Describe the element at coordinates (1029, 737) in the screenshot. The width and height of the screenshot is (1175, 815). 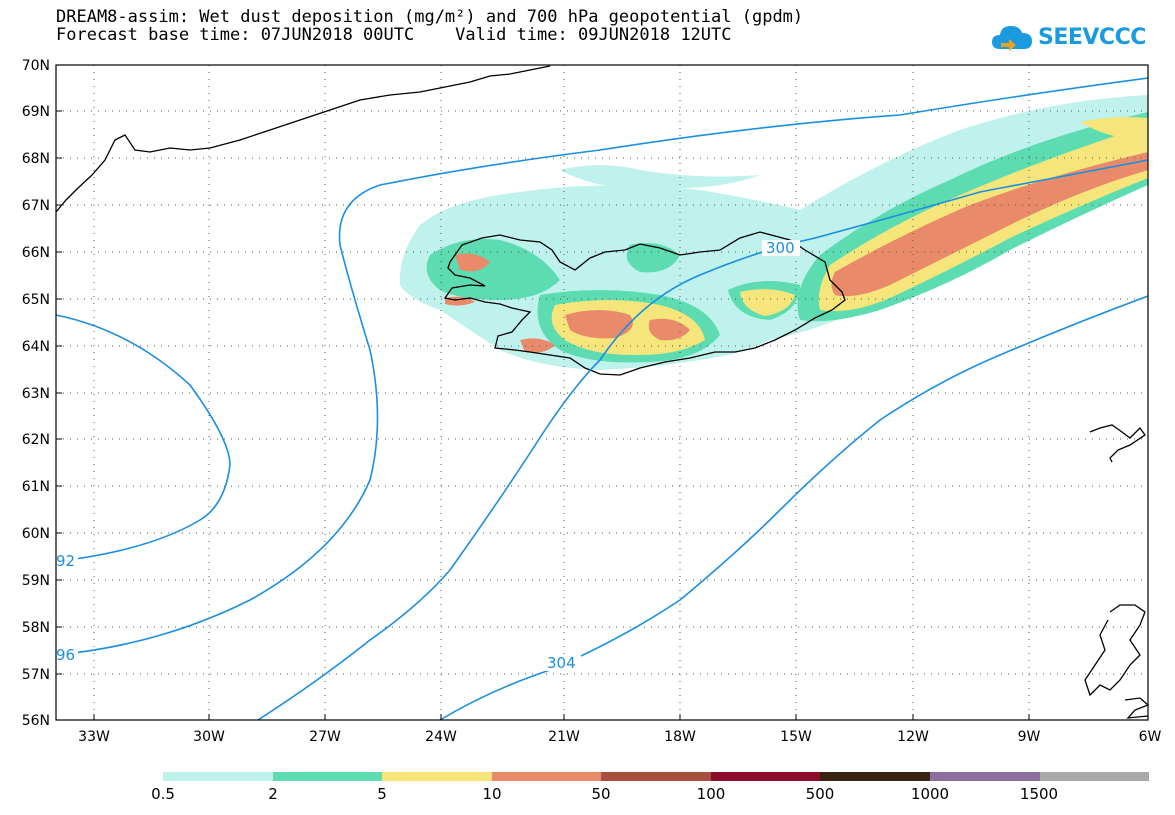
I see `lon-label: 9W` at that location.